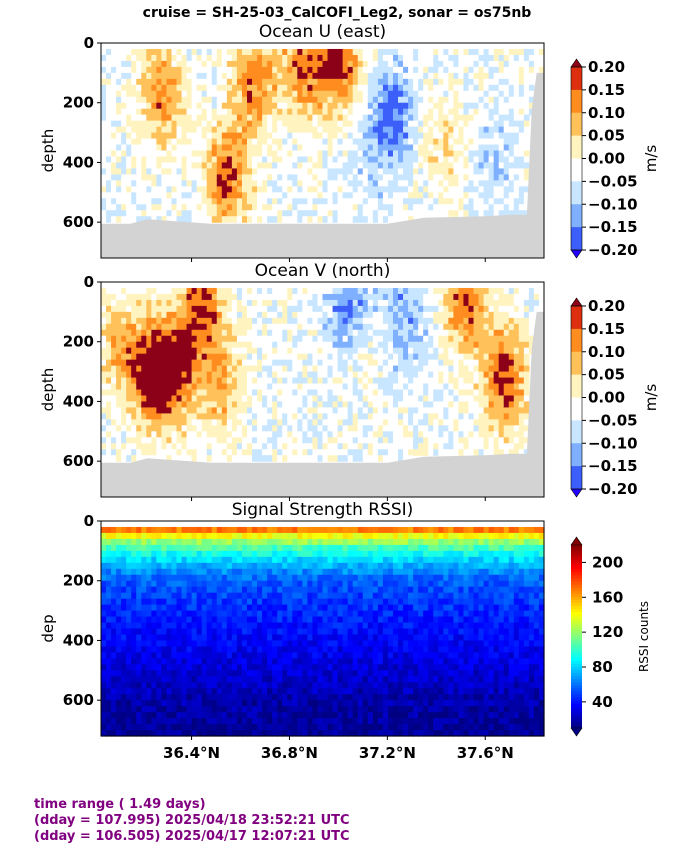  Describe the element at coordinates (48, 151) in the screenshot. I see `y-axis-label: depth` at that location.